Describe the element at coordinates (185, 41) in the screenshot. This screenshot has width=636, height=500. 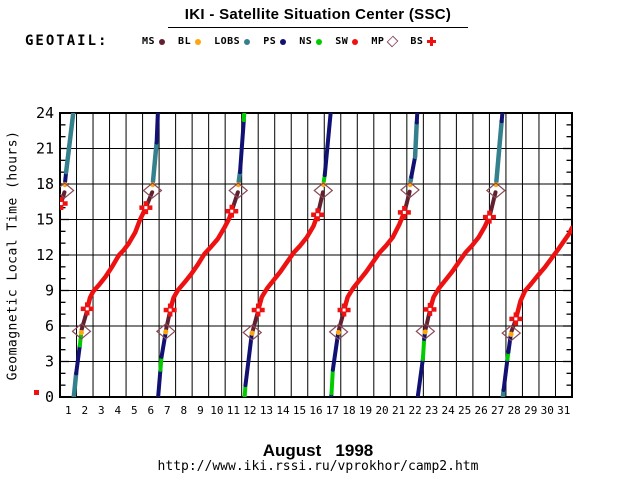
I see `legend-label: BL` at that location.